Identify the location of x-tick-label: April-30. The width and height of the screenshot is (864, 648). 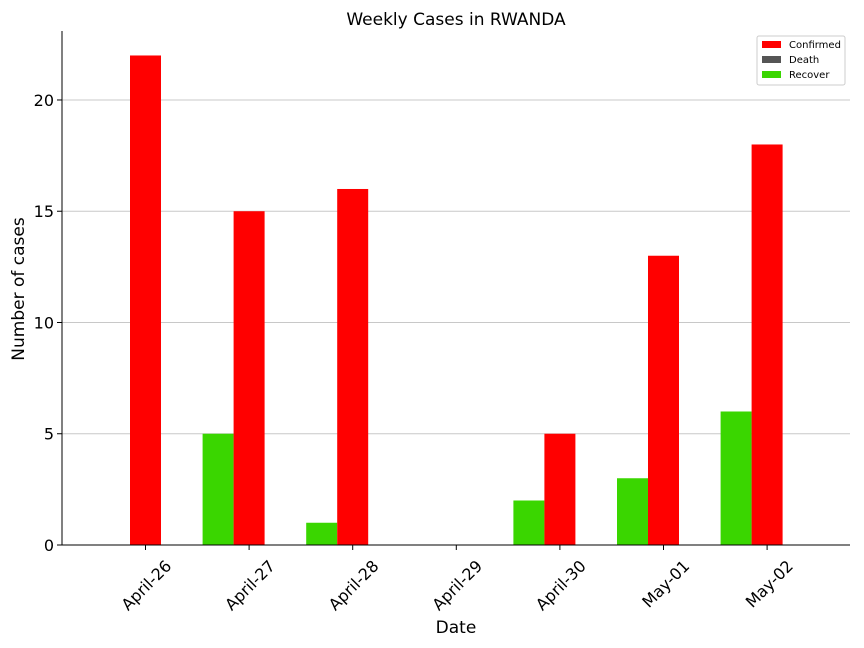
(561, 585).